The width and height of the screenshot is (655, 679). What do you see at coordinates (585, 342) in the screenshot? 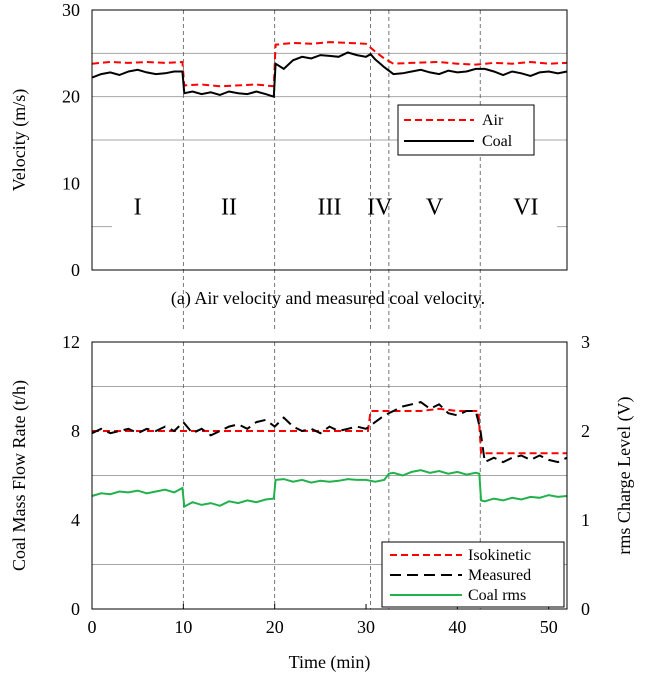
I see `y2-tick-label: 3` at bounding box center [585, 342].